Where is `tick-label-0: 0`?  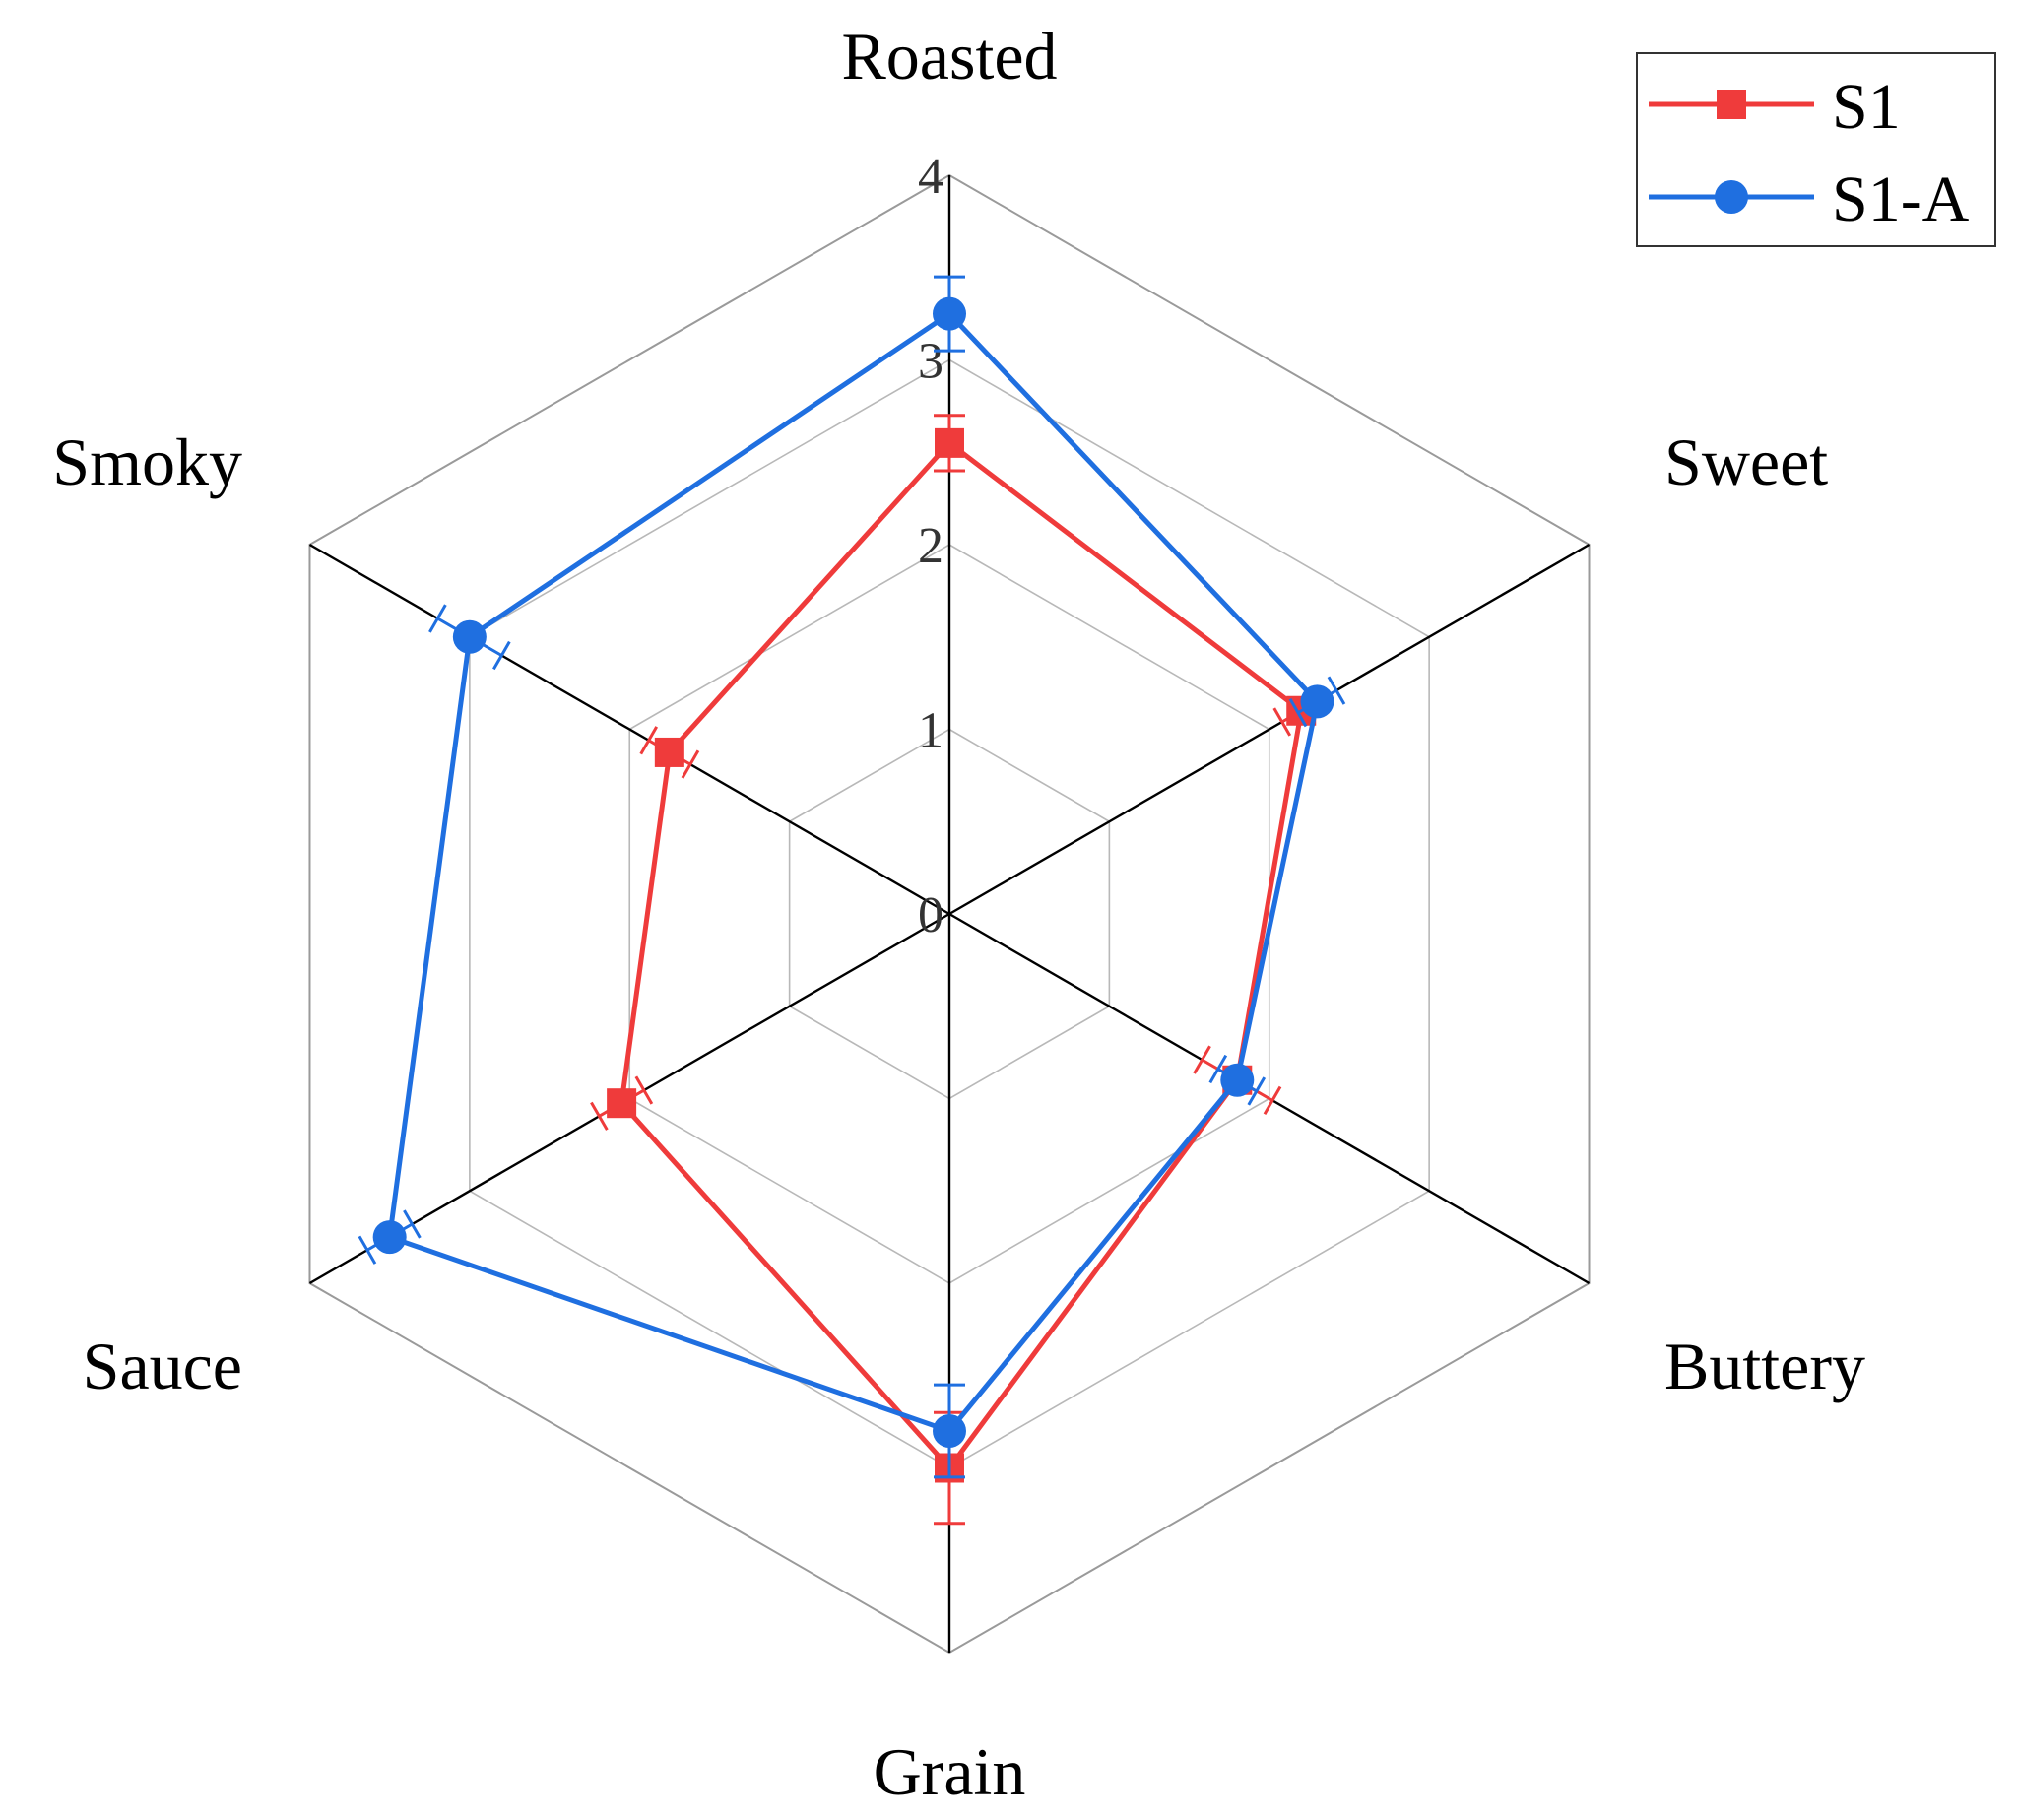
tick-label-0: 0 is located at coordinates (930, 915).